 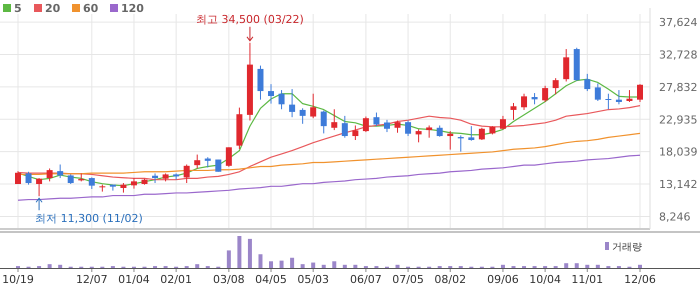 What do you see at coordinates (18, 8) in the screenshot?
I see `legend-label: 5` at bounding box center [18, 8].